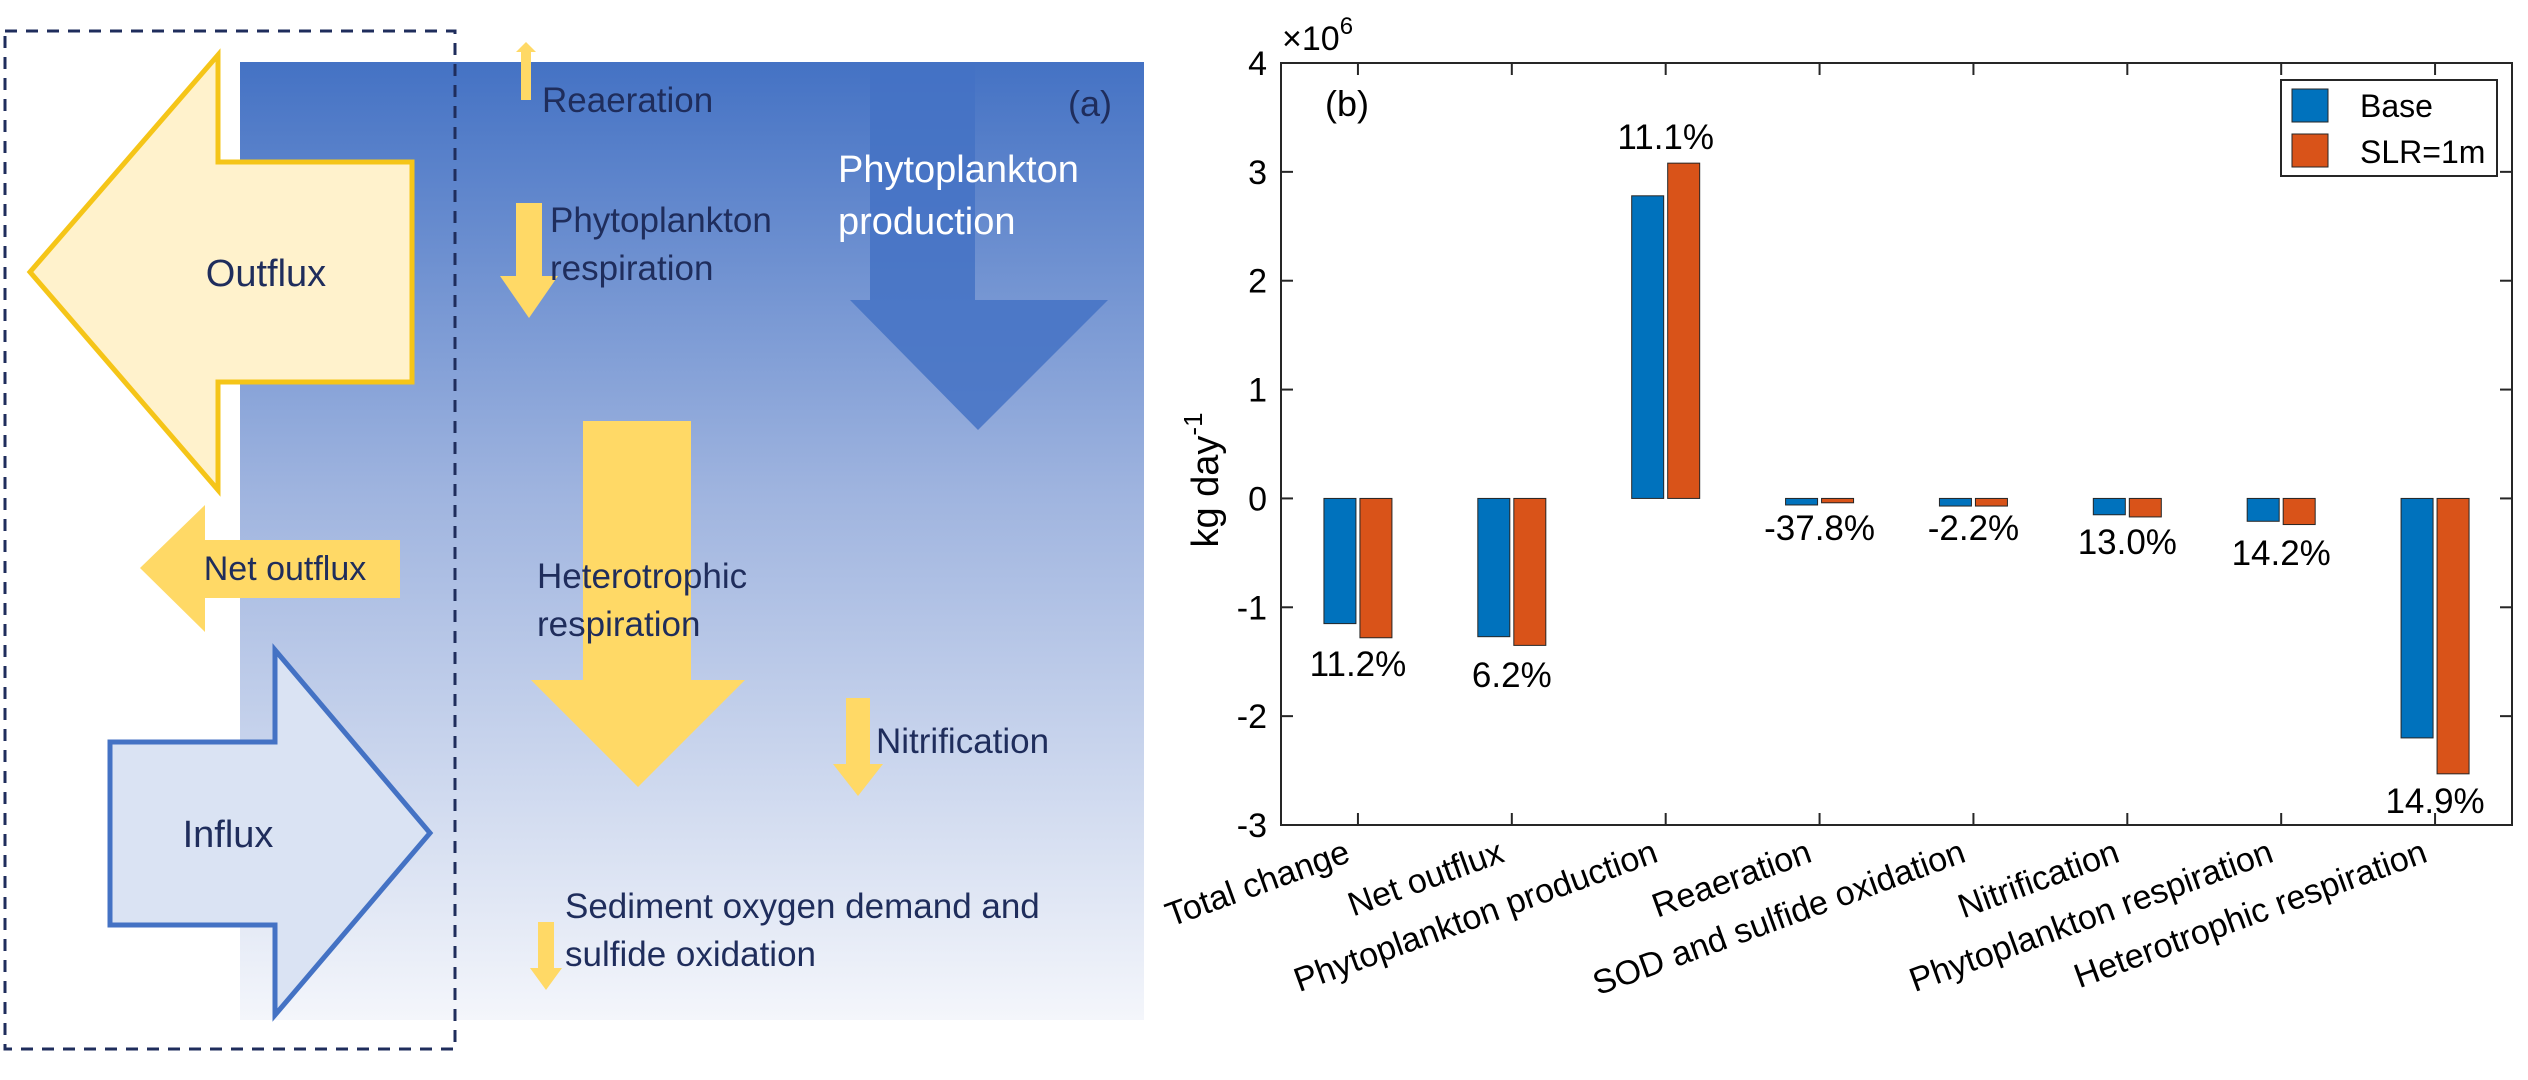 This screenshot has height=1080, width=2528. Describe the element at coordinates (1665, 137) in the screenshot. I see `percent-change-label: 11.1%` at that location.